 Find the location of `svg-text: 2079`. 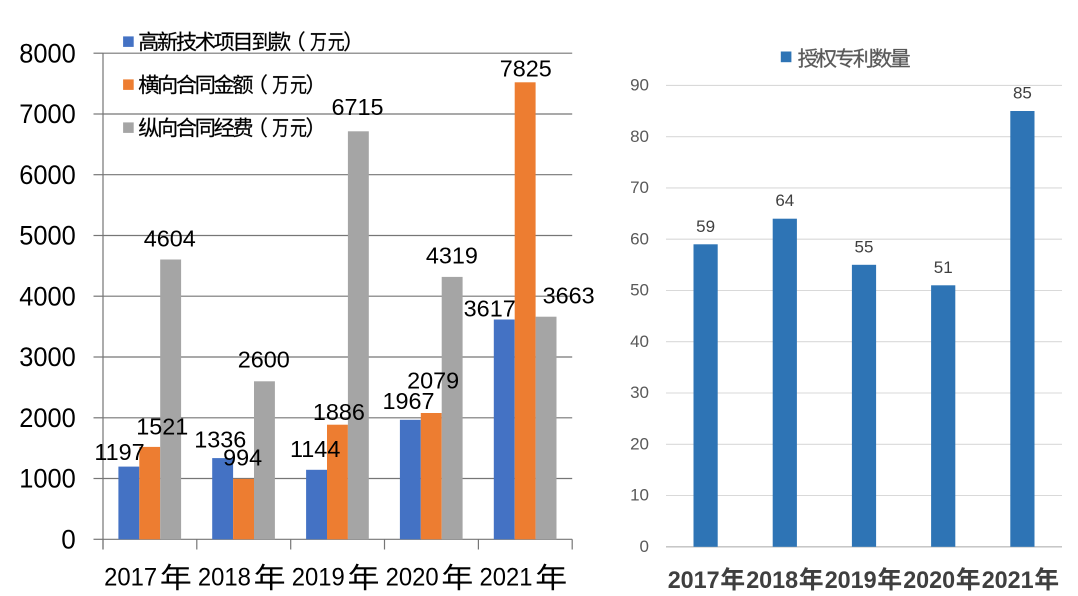

svg-text: 2079 is located at coordinates (433, 381).